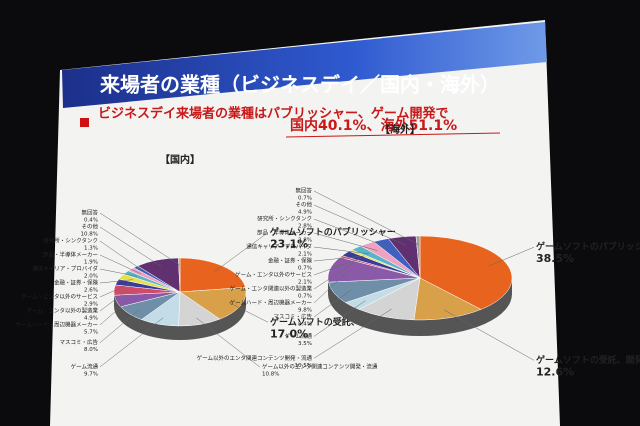 Image resolution: width=640 pixels, height=426 pixels. I want to click on bullet, so click(84, 122).